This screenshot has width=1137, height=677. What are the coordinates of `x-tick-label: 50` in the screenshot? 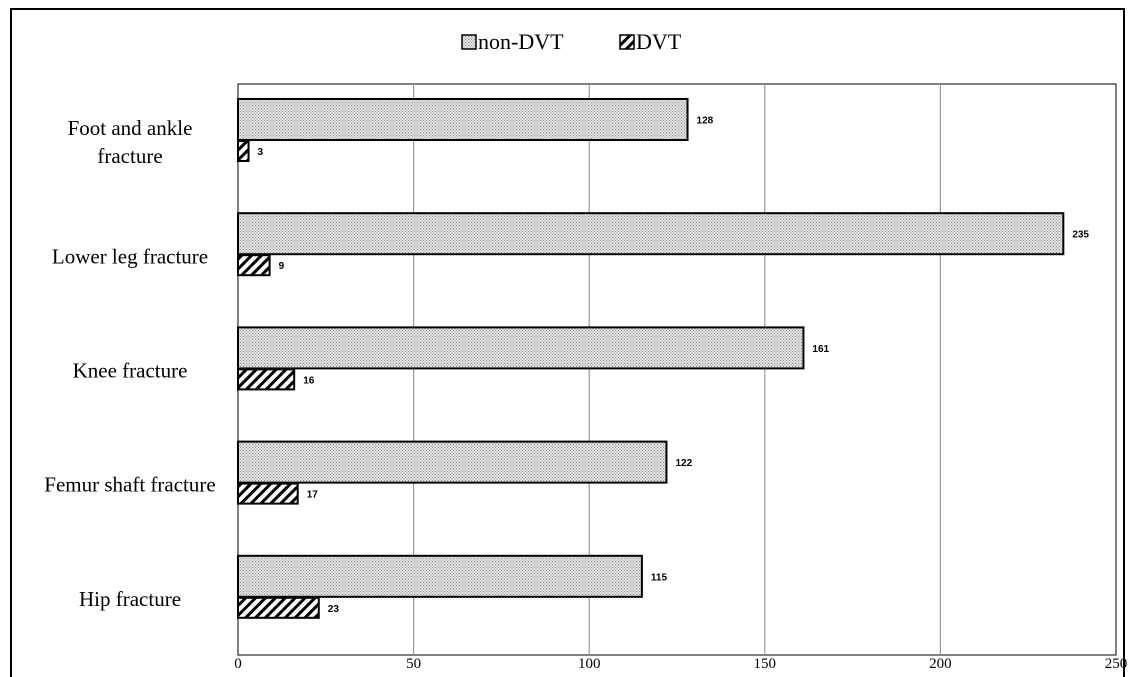 It's located at (413, 664).